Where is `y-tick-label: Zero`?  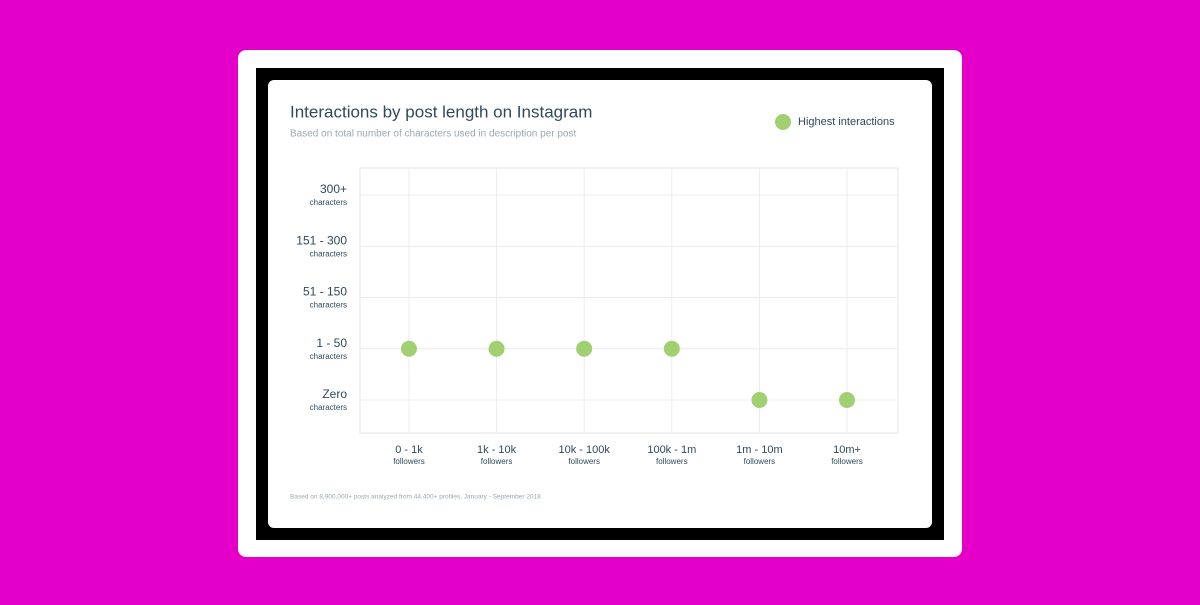
y-tick-label: Zero is located at coordinates (334, 394).